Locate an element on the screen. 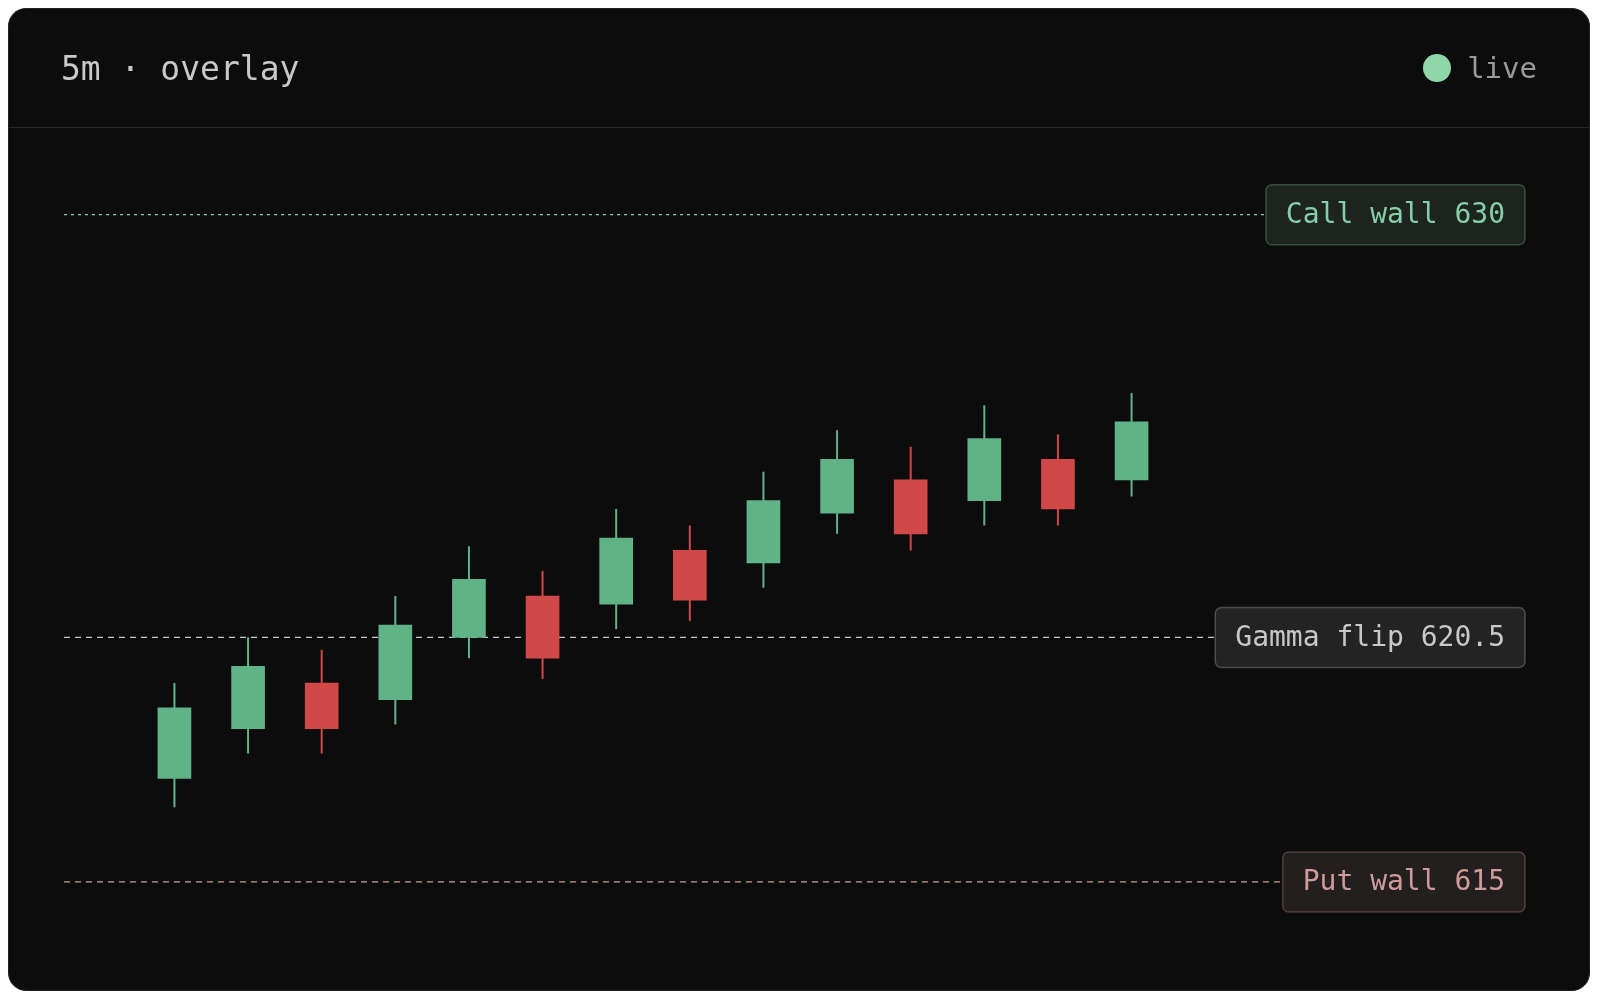  chart-title: 5m · overlay is located at coordinates (180, 68).